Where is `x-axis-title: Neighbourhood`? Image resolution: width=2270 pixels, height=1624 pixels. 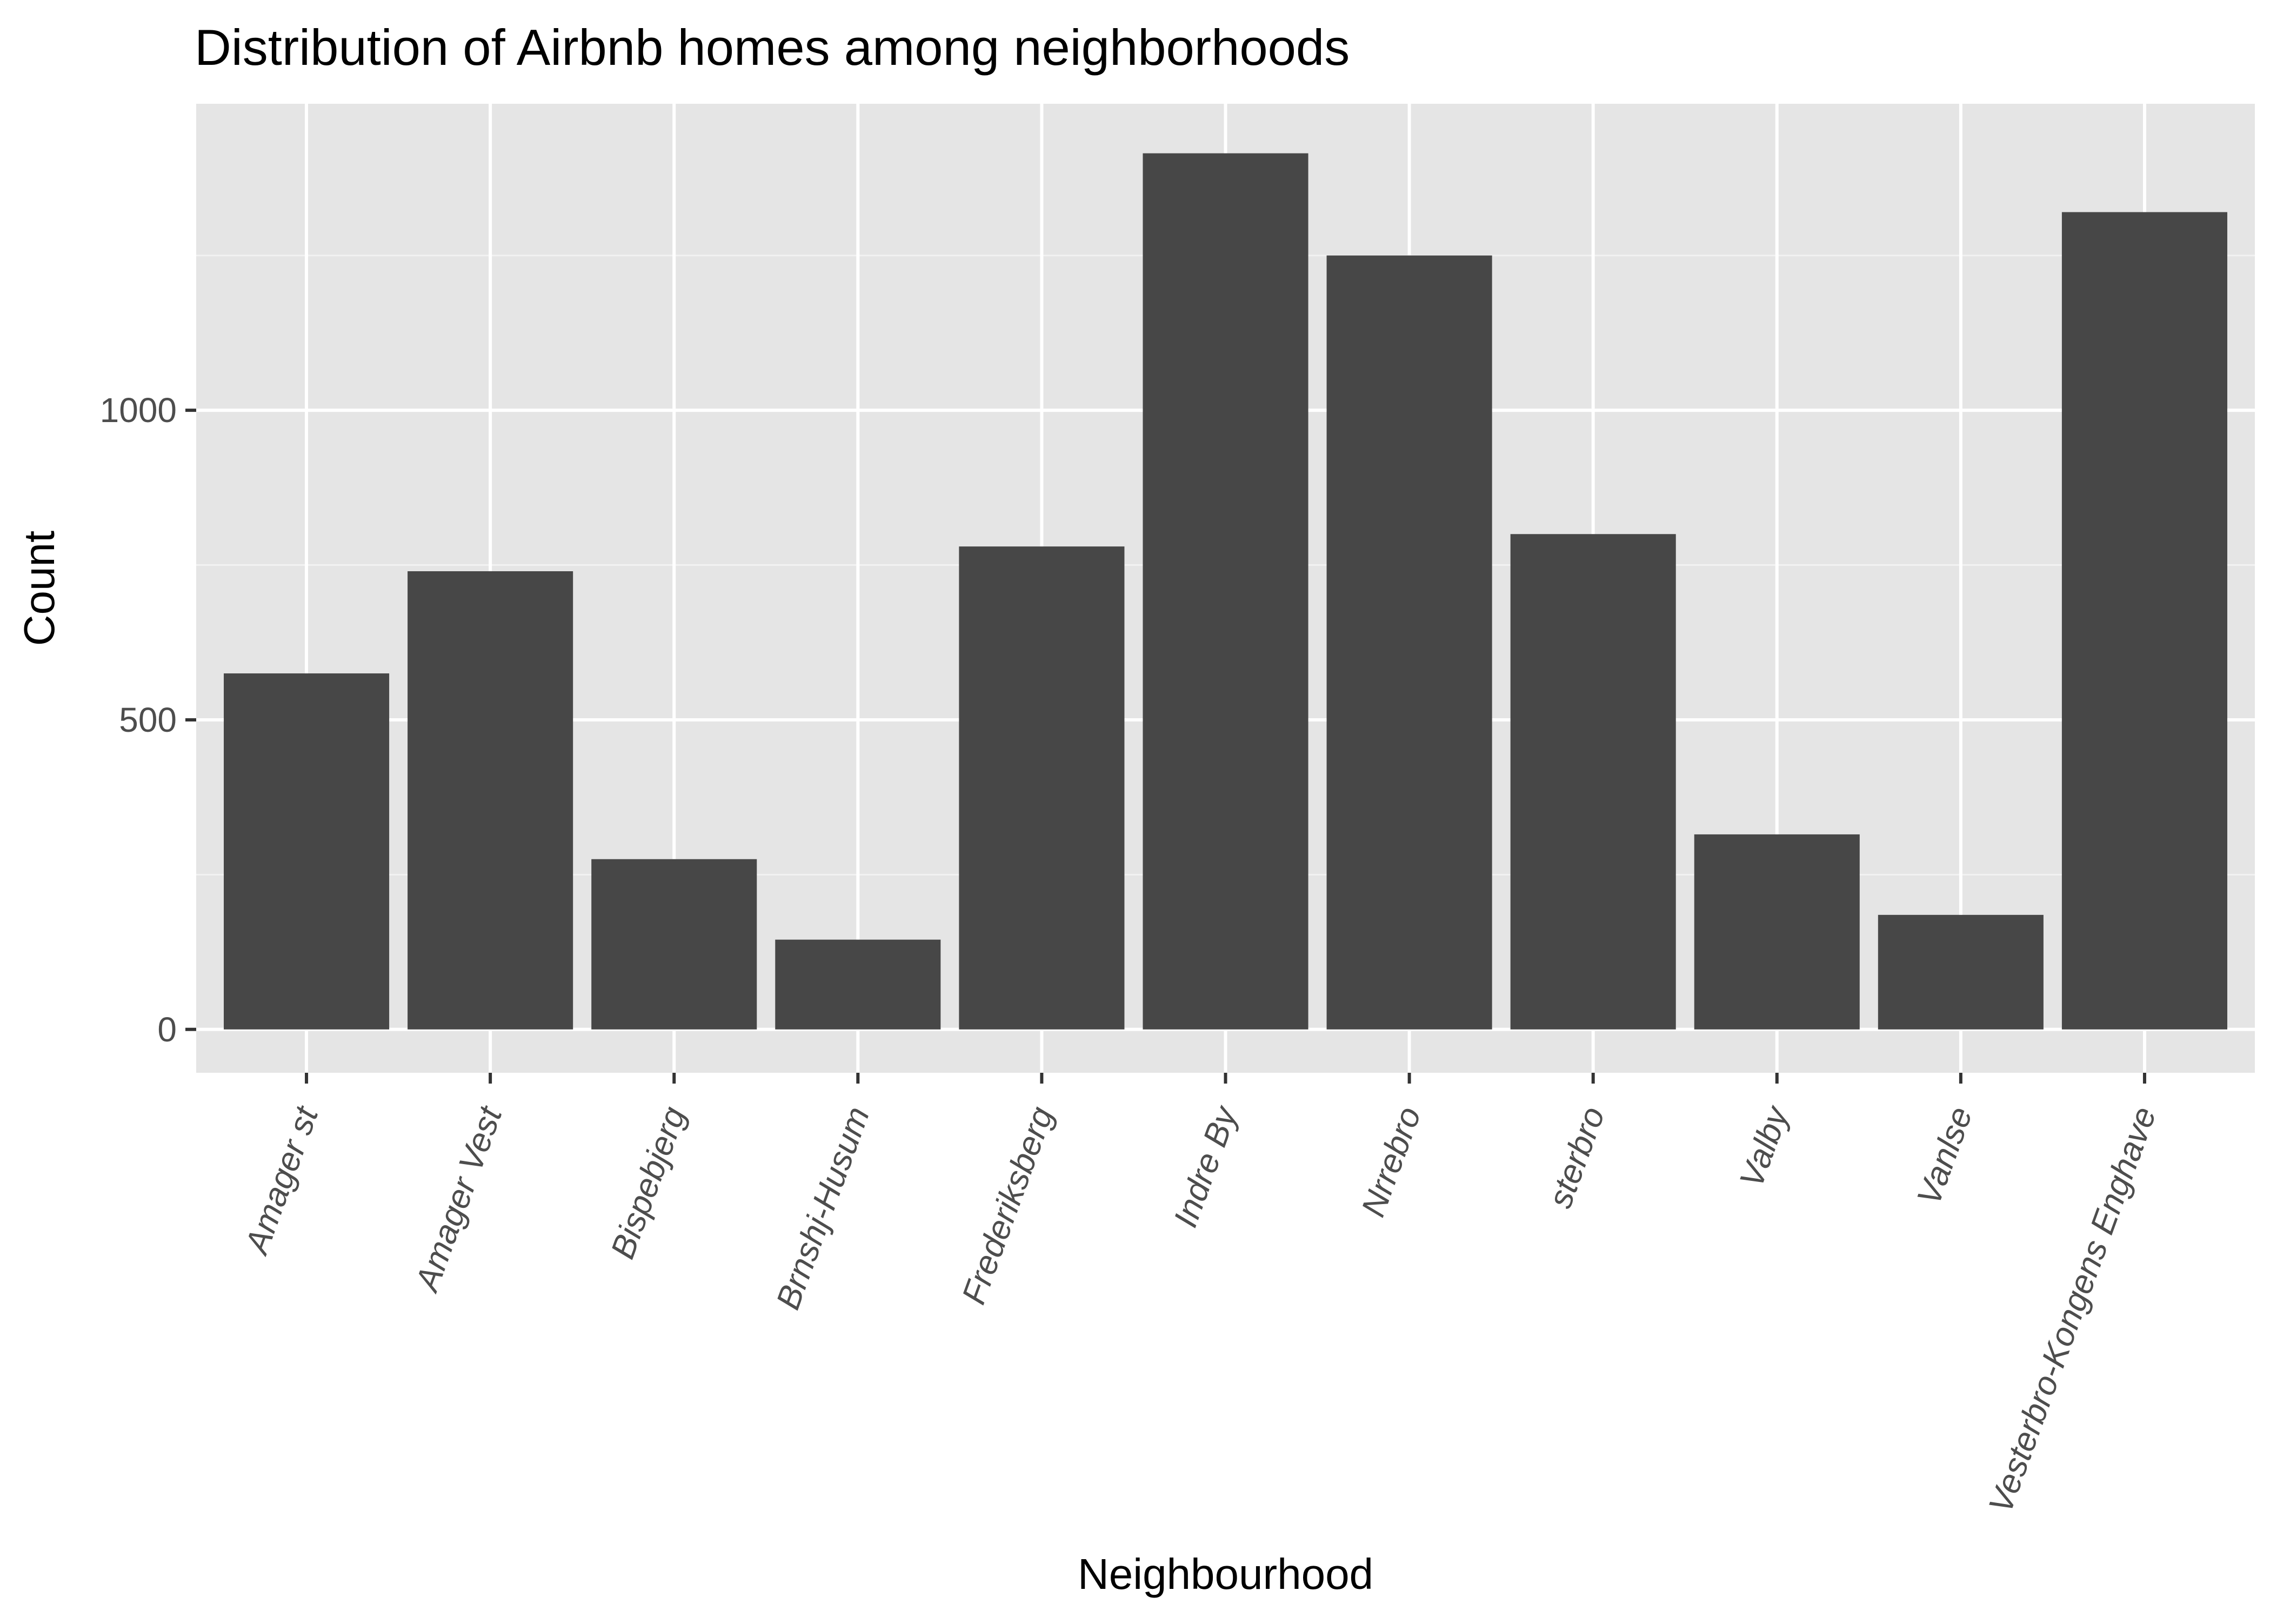 x-axis-title: Neighbourhood is located at coordinates (1225, 1574).